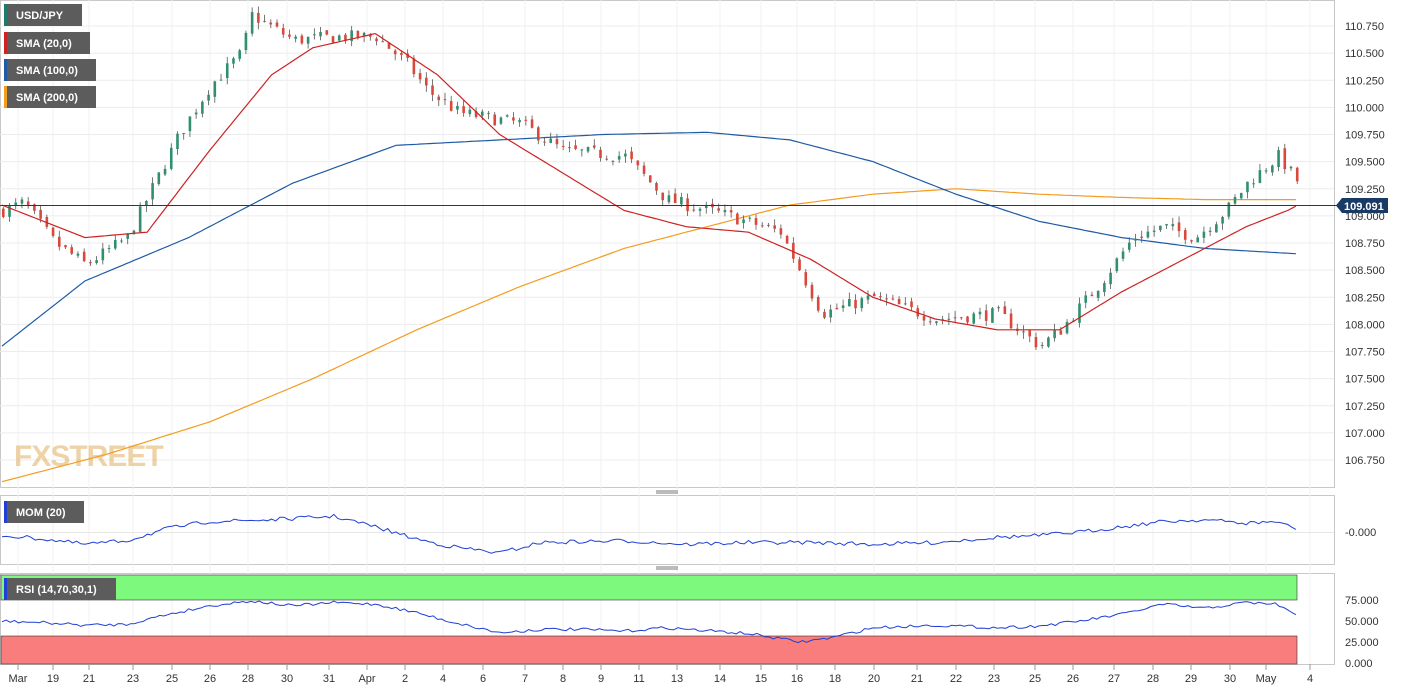  I want to click on date-tick-label: 8, so click(563, 679).